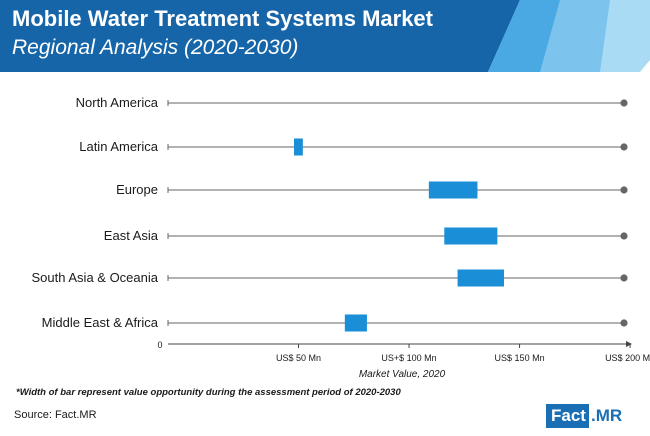 This screenshot has width=650, height=436. Describe the element at coordinates (95, 277) in the screenshot. I see `category-label-south-asia-oceania: South Asia & Oceania` at that location.